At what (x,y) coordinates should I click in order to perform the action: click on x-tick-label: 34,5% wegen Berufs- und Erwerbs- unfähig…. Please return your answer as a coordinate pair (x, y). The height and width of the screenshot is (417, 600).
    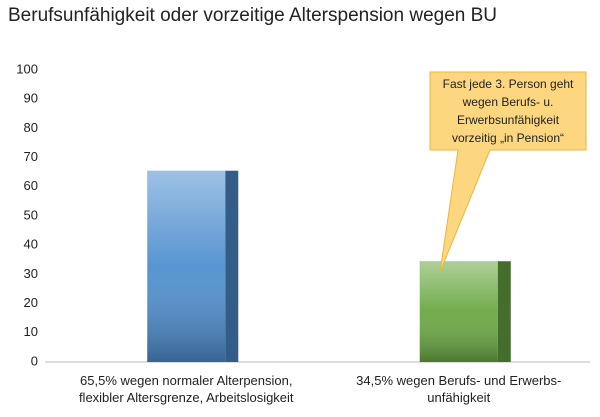
    Looking at the image, I should click on (459, 389).